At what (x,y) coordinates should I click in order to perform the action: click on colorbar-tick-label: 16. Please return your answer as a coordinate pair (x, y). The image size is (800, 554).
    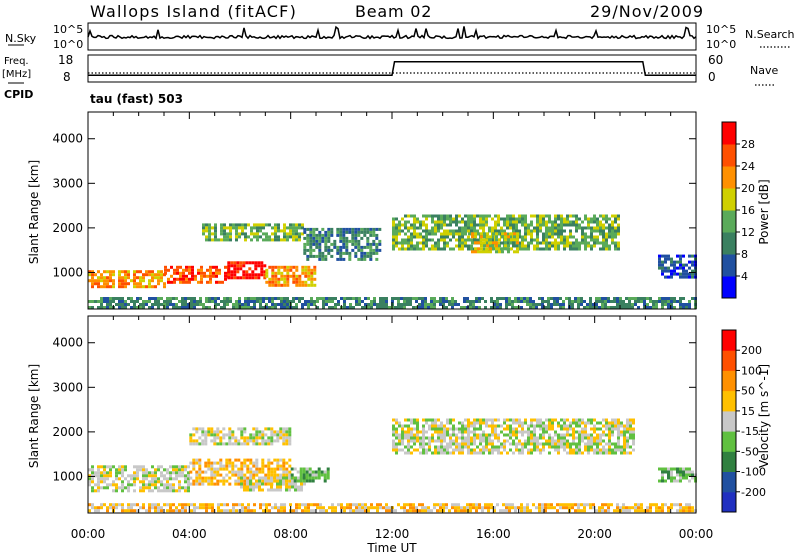
    Looking at the image, I should click on (748, 210).